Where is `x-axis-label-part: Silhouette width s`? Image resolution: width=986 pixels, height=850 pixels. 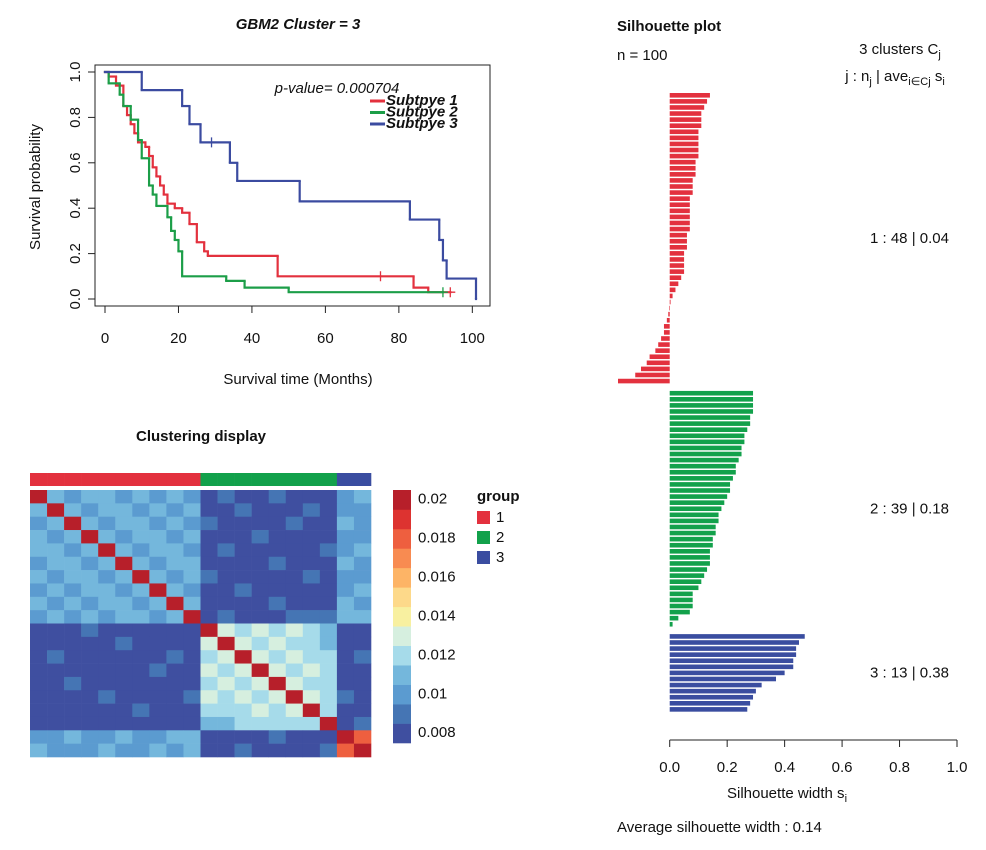 x-axis-label-part: Silhouette width s is located at coordinates (786, 793).